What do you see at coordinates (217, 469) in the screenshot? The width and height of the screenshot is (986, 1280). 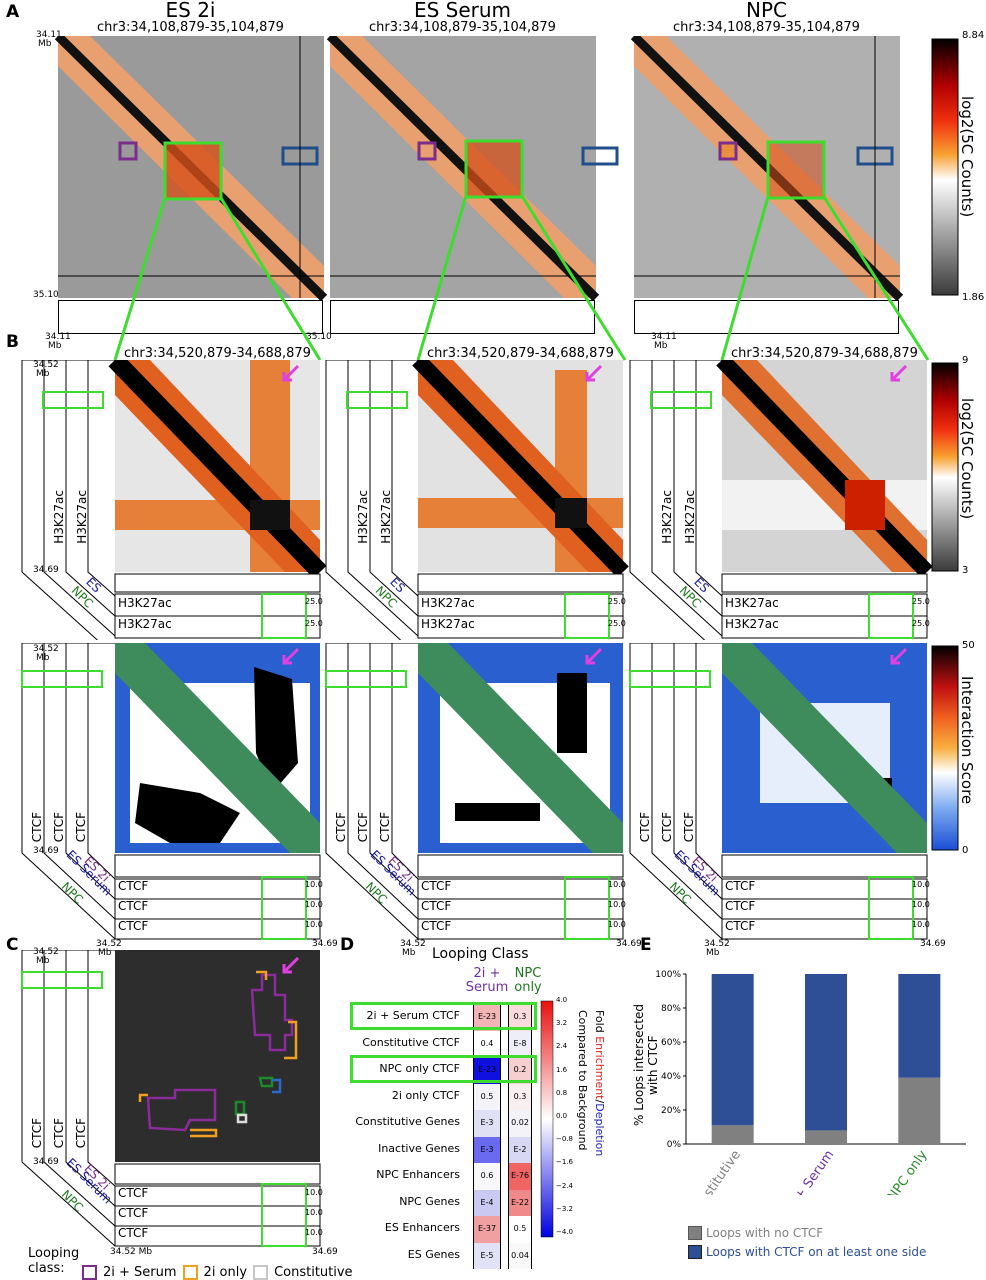 I see `heatmap-b-es2i` at bounding box center [217, 469].